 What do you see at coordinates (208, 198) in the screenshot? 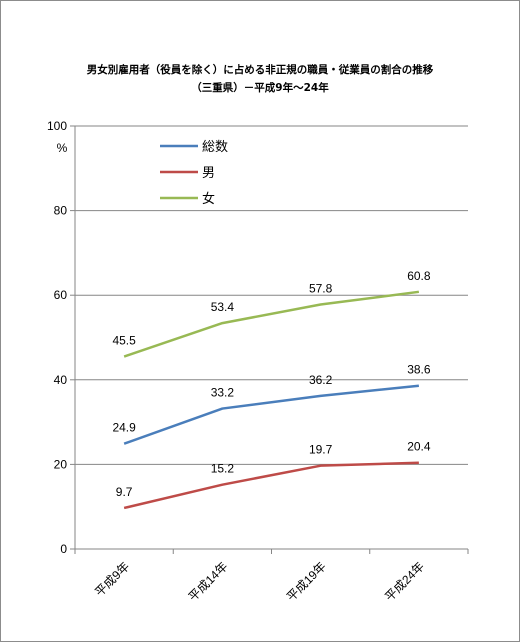
I see `legend-label: 女` at bounding box center [208, 198].